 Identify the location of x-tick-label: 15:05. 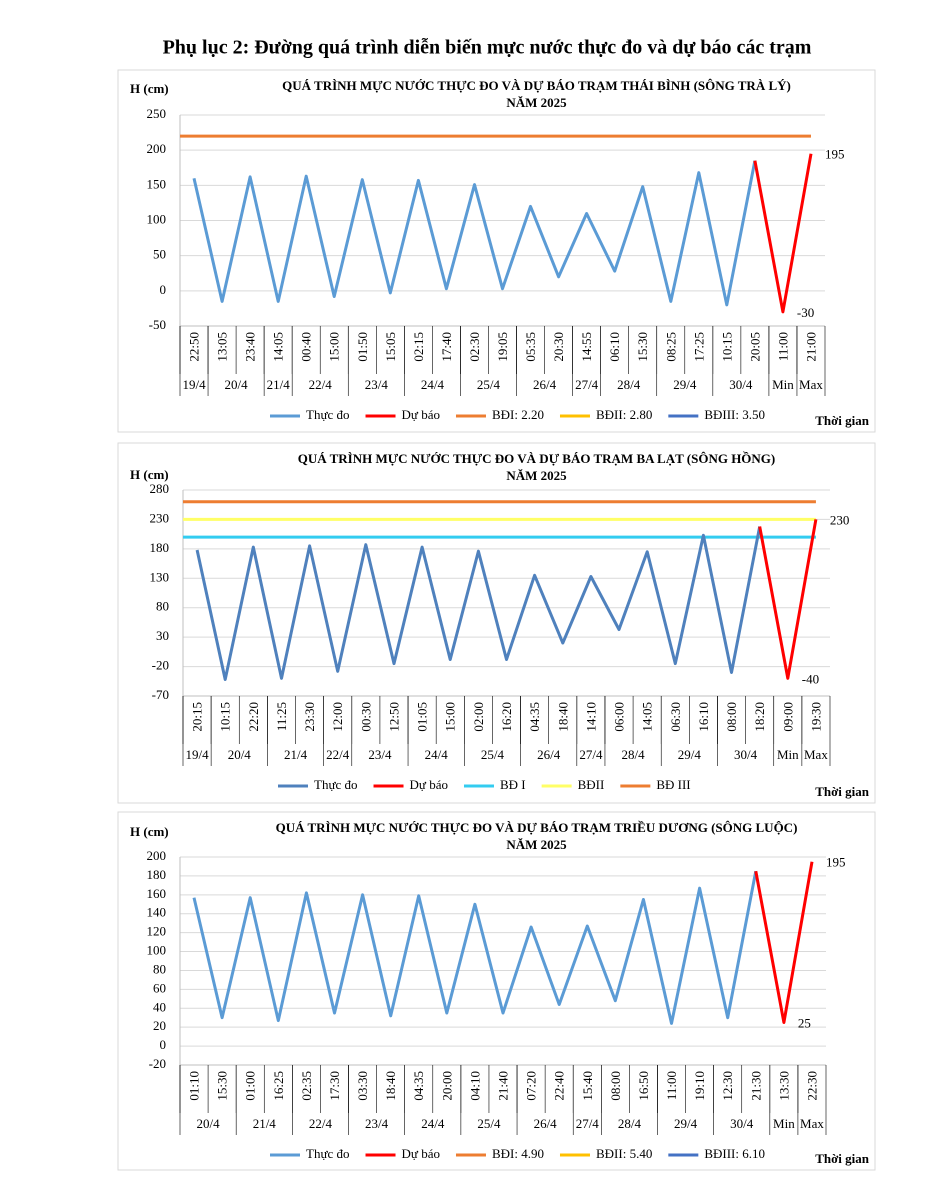
(390, 347).